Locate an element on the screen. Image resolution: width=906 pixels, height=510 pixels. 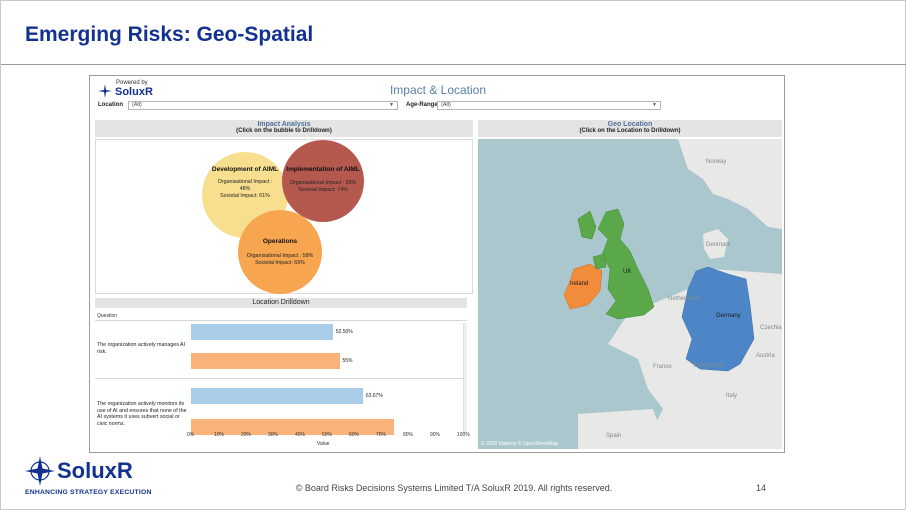
bar-value-label: 63.67% is located at coordinates (374, 396).